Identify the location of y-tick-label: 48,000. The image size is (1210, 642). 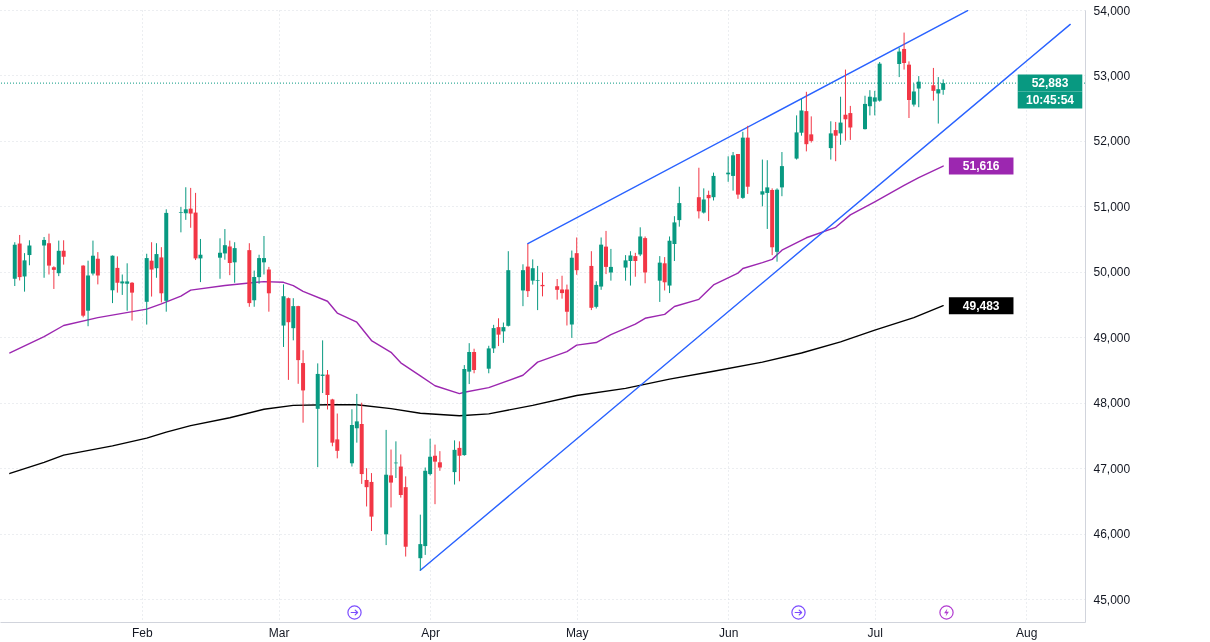
(1112, 403).